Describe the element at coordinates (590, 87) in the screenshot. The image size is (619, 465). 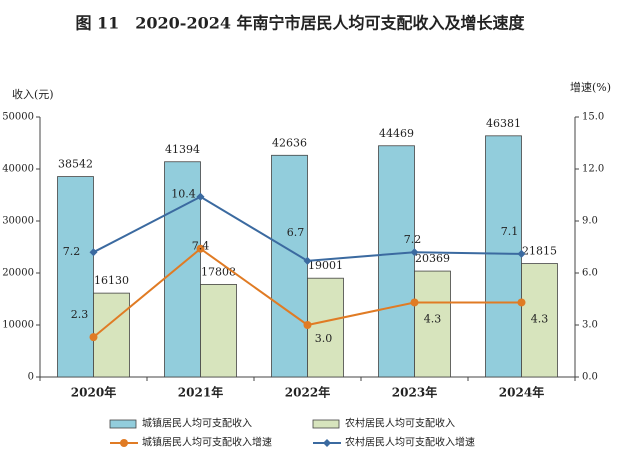
I see `y2-axis-title: 增速(%)` at that location.